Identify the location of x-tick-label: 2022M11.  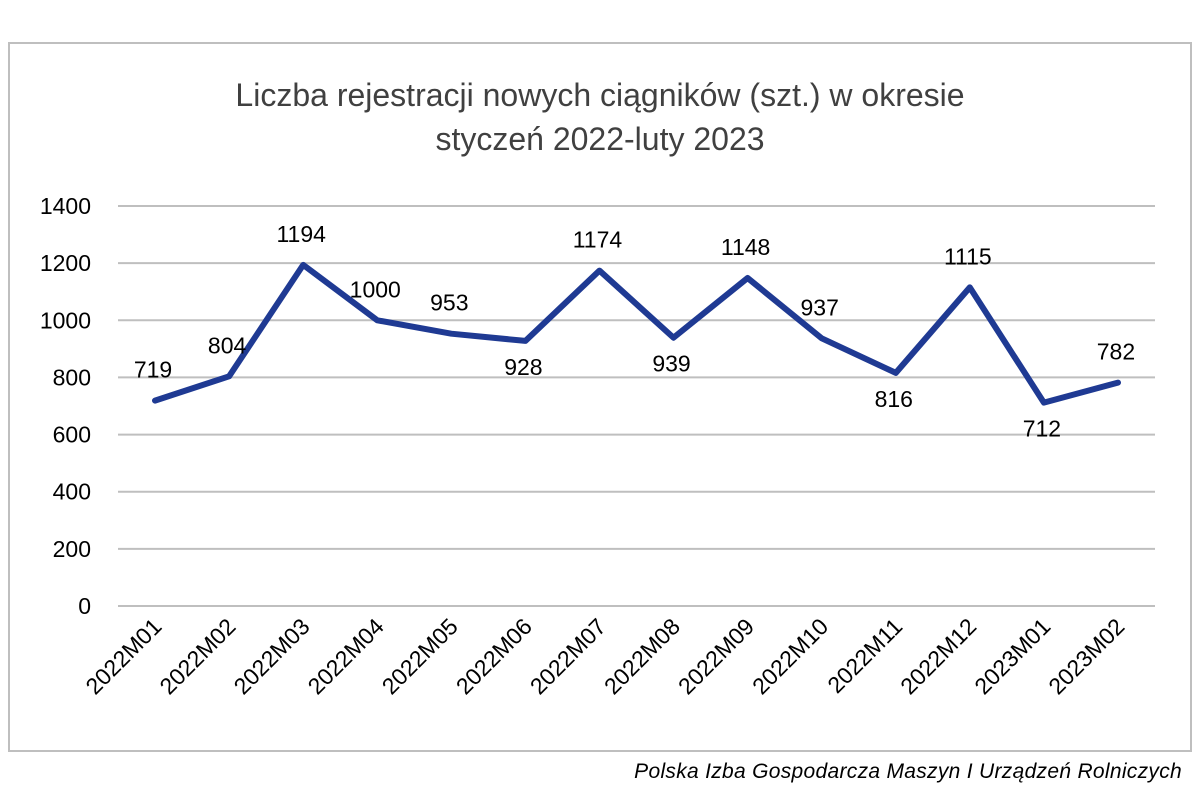
(864, 655).